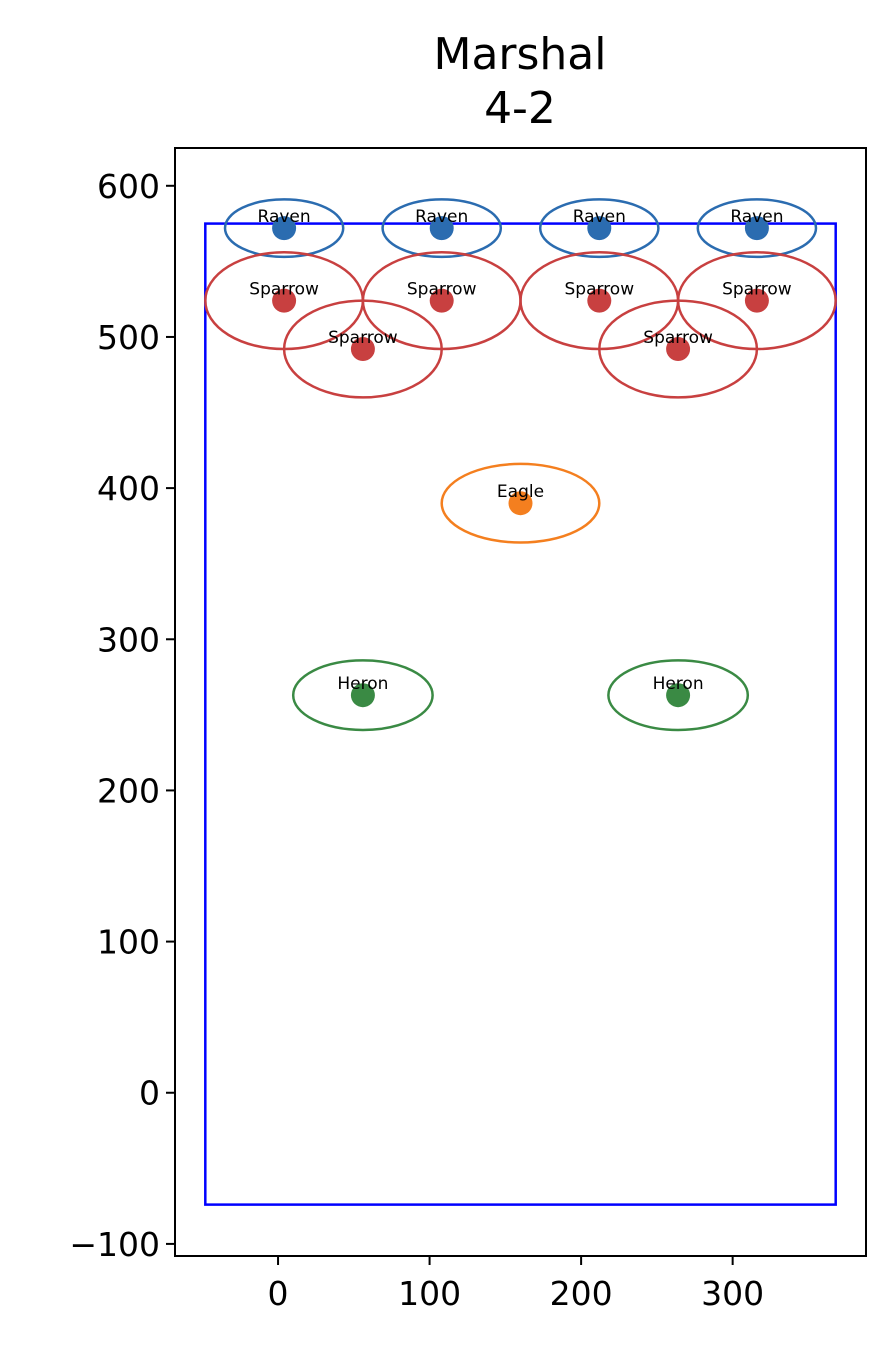 This screenshot has height=1358, width=895. I want to click on y-tick-label: 600, so click(128, 186).